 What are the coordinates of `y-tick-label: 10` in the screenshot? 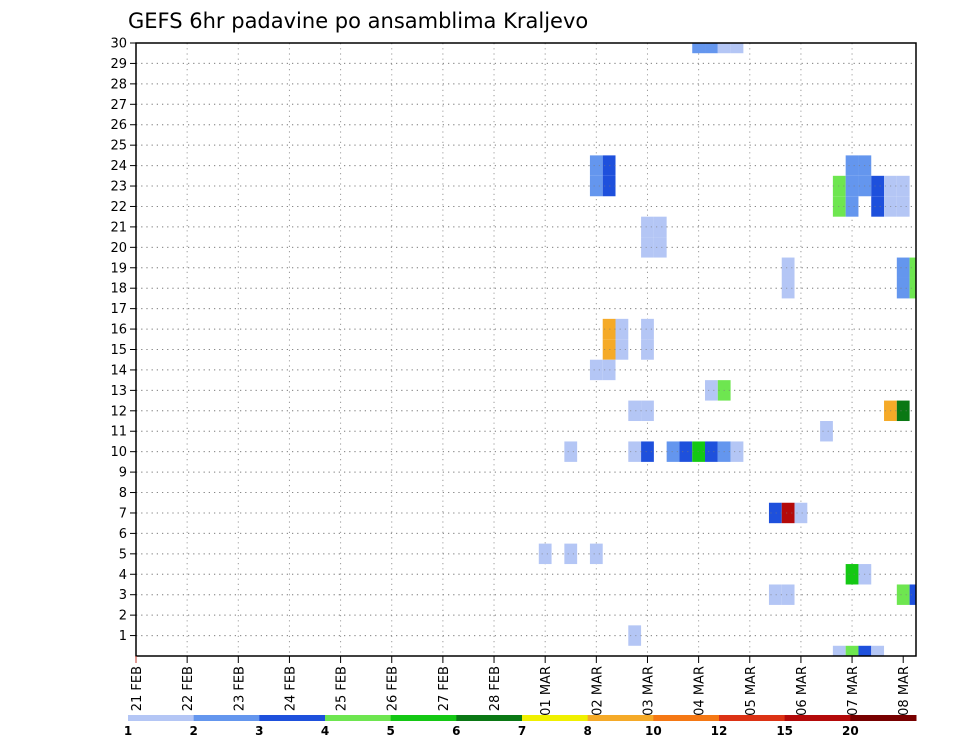 It's located at (118, 452).